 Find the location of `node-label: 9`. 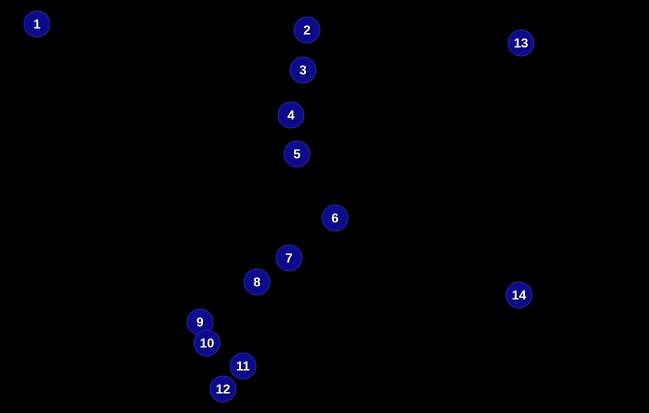

node-label: 9 is located at coordinates (200, 322).